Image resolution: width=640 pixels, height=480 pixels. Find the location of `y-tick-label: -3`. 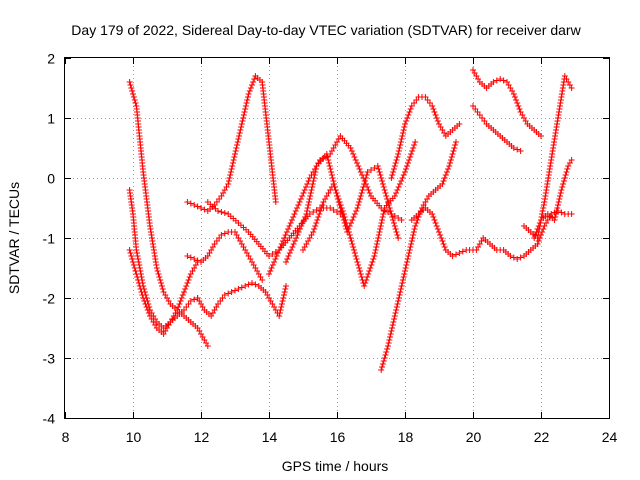

y-tick-label: -3 is located at coordinates (49, 359).